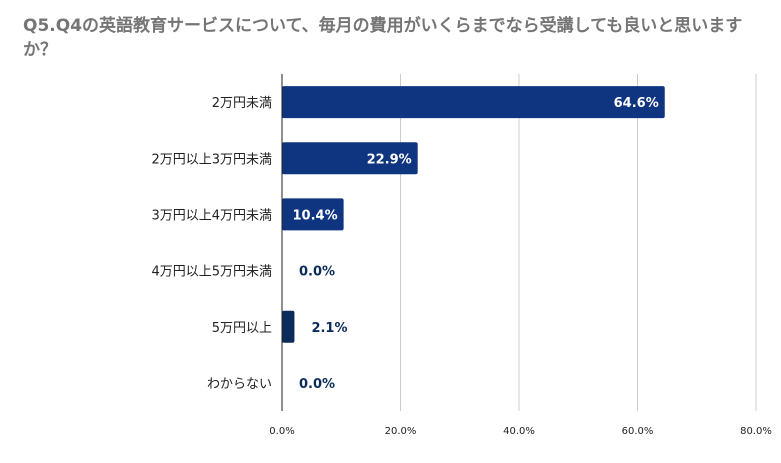  Describe the element at coordinates (636, 103) in the screenshot. I see `data-label: 64.6%` at that location.